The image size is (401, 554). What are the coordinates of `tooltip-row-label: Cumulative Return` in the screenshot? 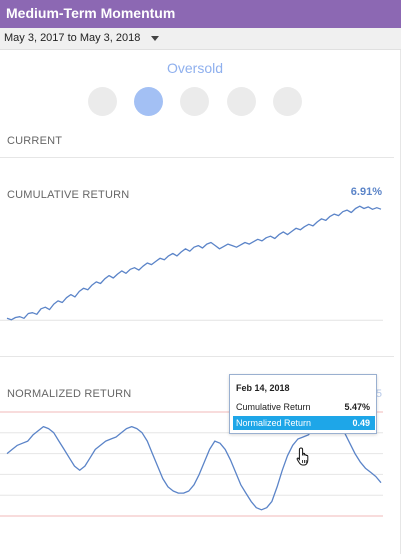 It's located at (273, 407).